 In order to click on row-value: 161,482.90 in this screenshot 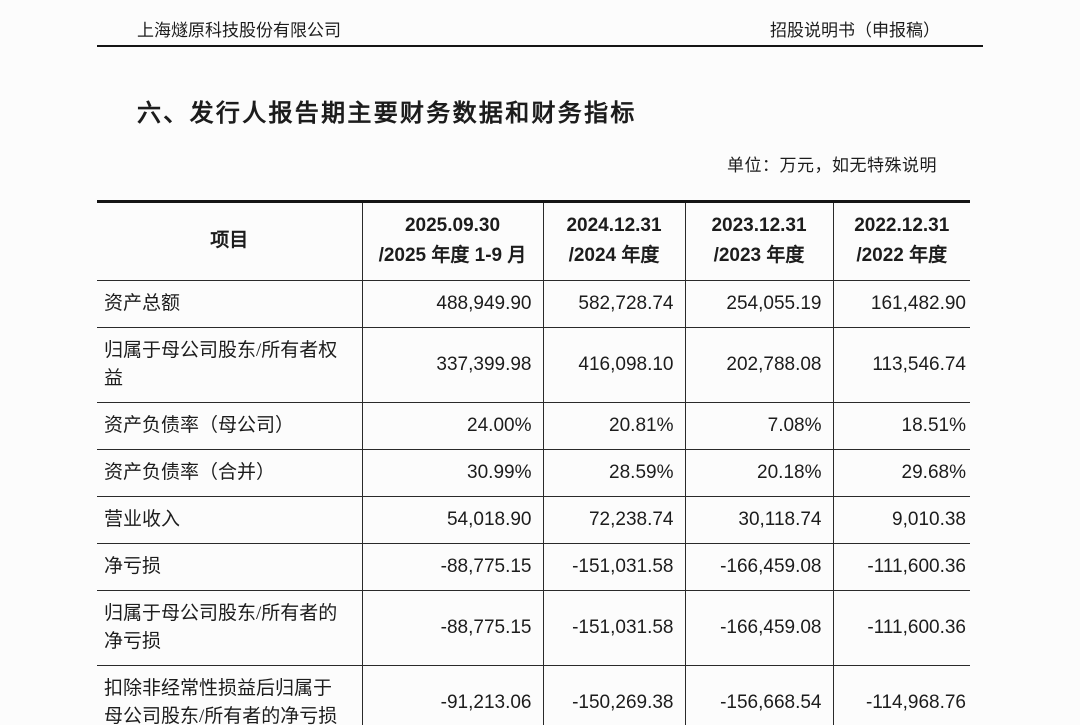, I will do `click(901, 304)`.